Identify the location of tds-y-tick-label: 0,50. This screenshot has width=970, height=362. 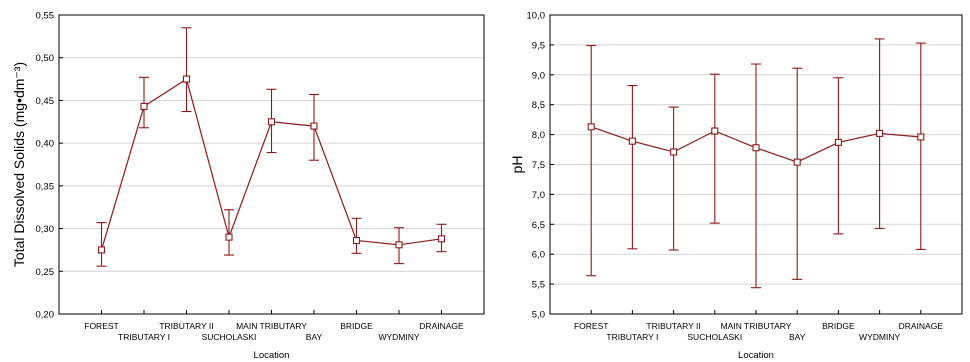
(45, 58).